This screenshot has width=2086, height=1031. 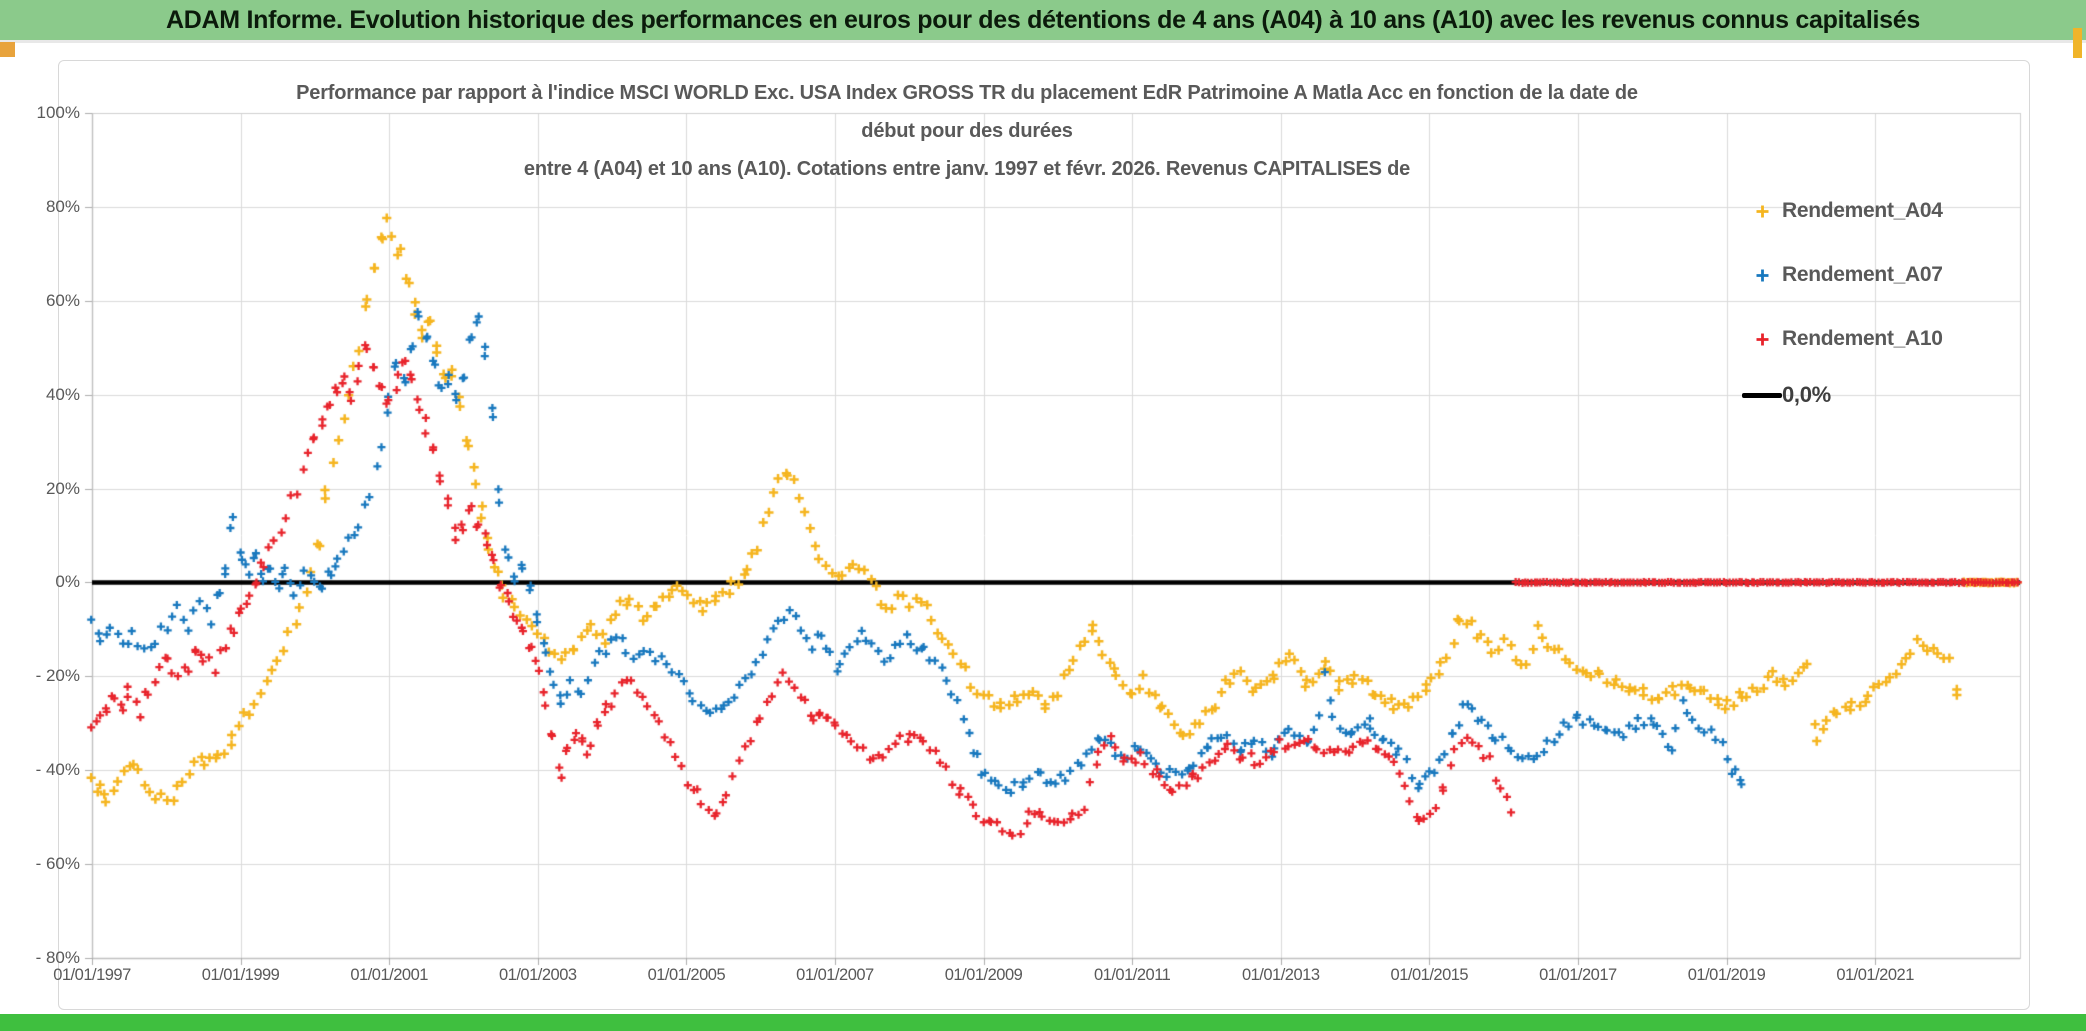 I want to click on y-axis-label: 60%, so click(x=62, y=300).